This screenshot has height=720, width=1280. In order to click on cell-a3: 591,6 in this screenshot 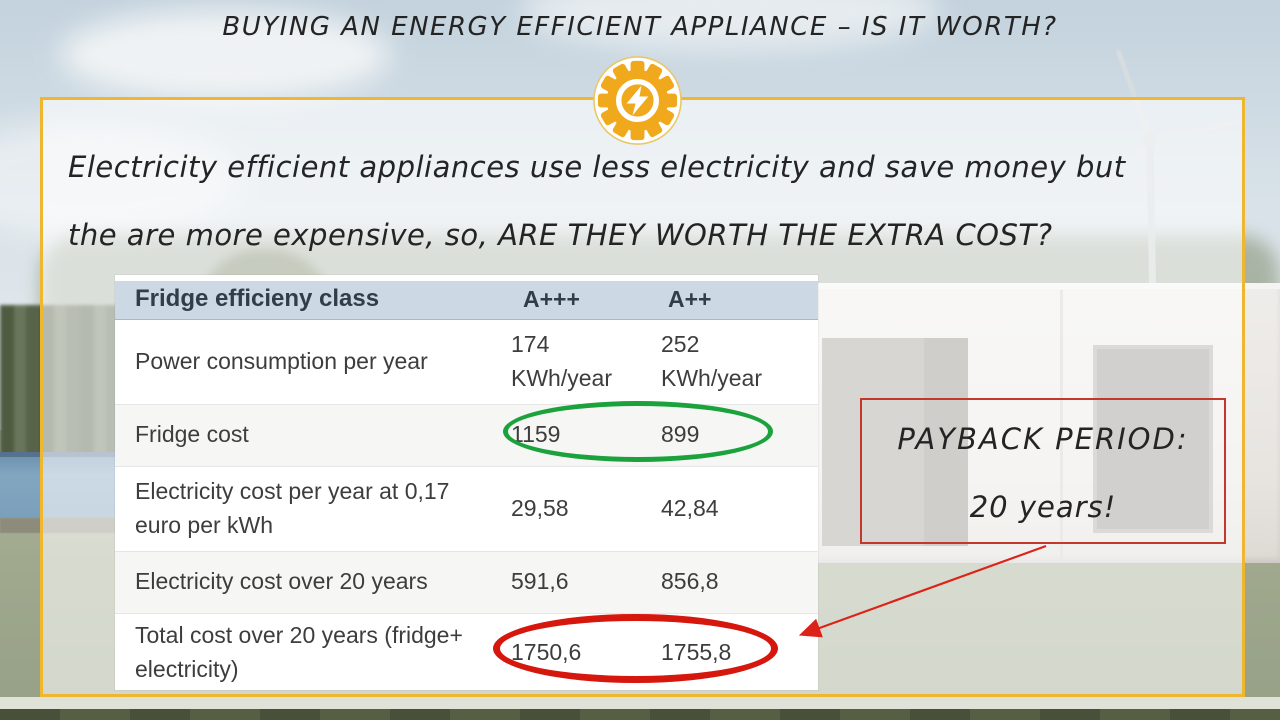, I will do `click(540, 581)`.